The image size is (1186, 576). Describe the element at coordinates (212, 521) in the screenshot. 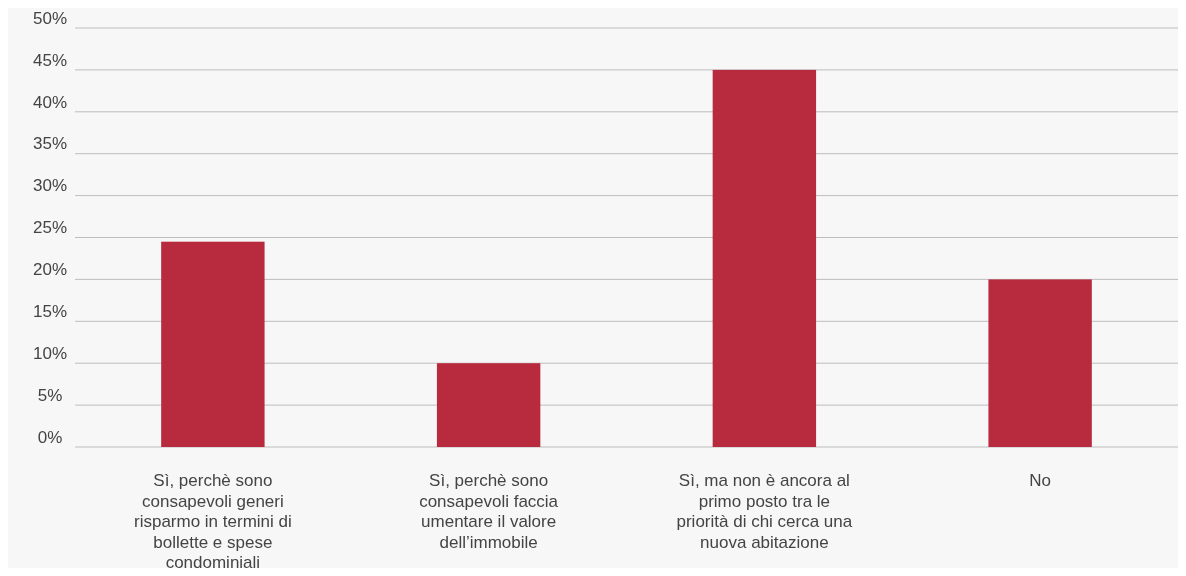

I see `x-tick-label: Sì, perchè sono consapevoli generi risparmo in termini di bollette e spese condominiali` at that location.